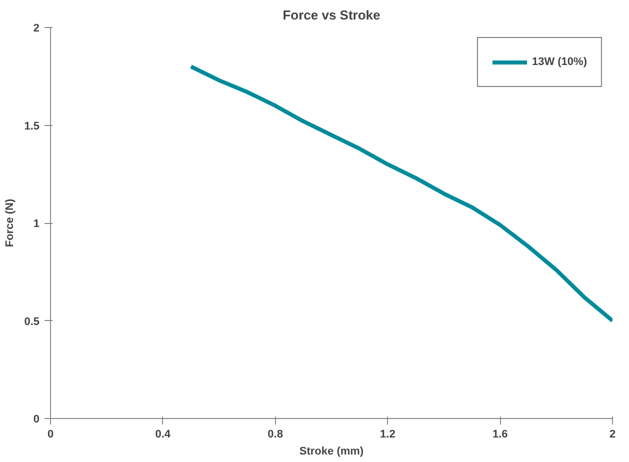 Image resolution: width=629 pixels, height=462 pixels. Describe the element at coordinates (388, 434) in the screenshot. I see `x-tick-label: 1.2` at that location.